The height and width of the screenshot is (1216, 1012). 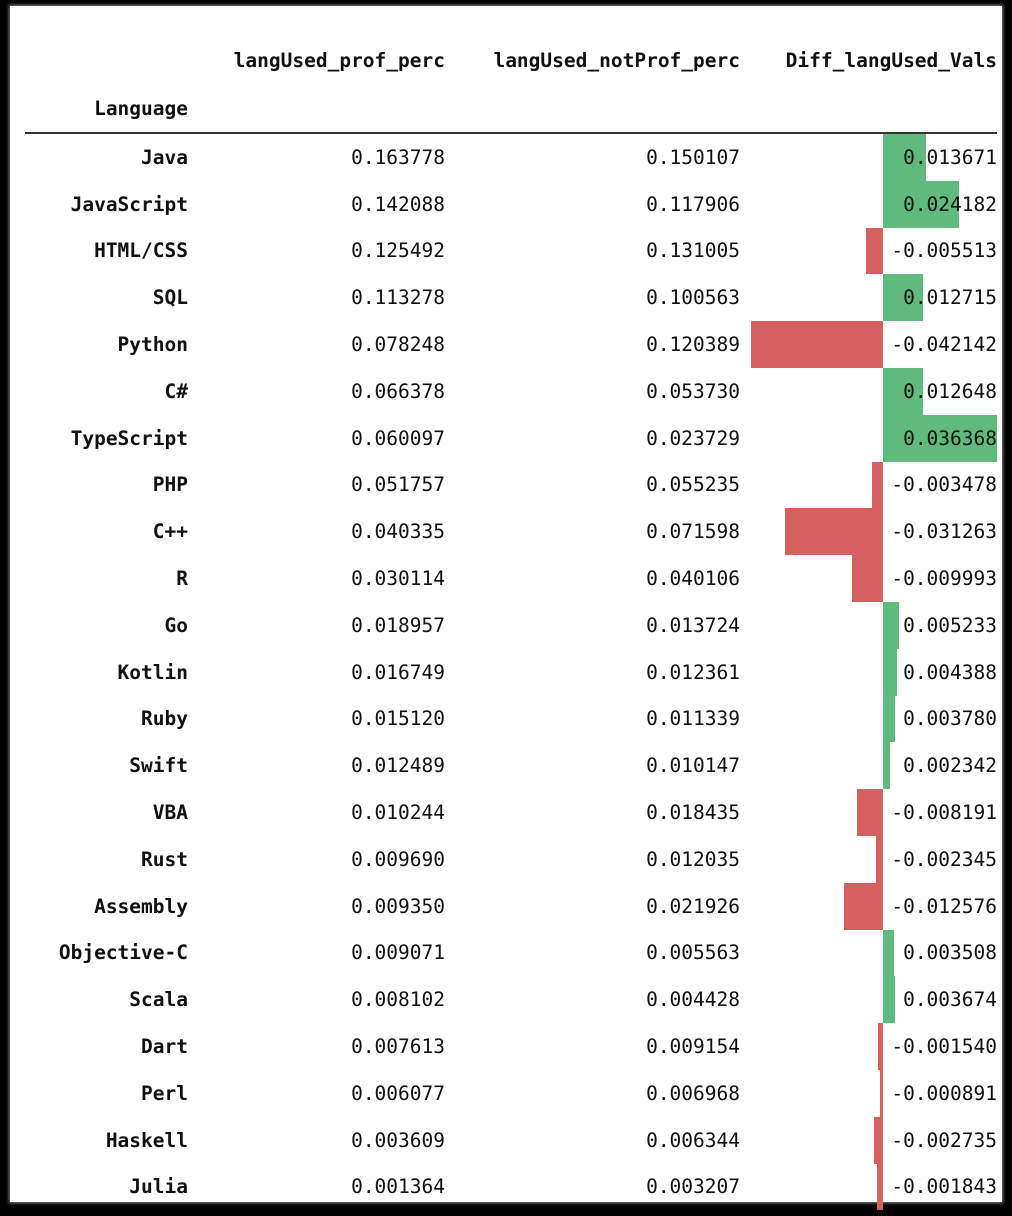 I want to click on table-row: Go 0.018957 0.013724 0.005233, so click(x=511, y=625).